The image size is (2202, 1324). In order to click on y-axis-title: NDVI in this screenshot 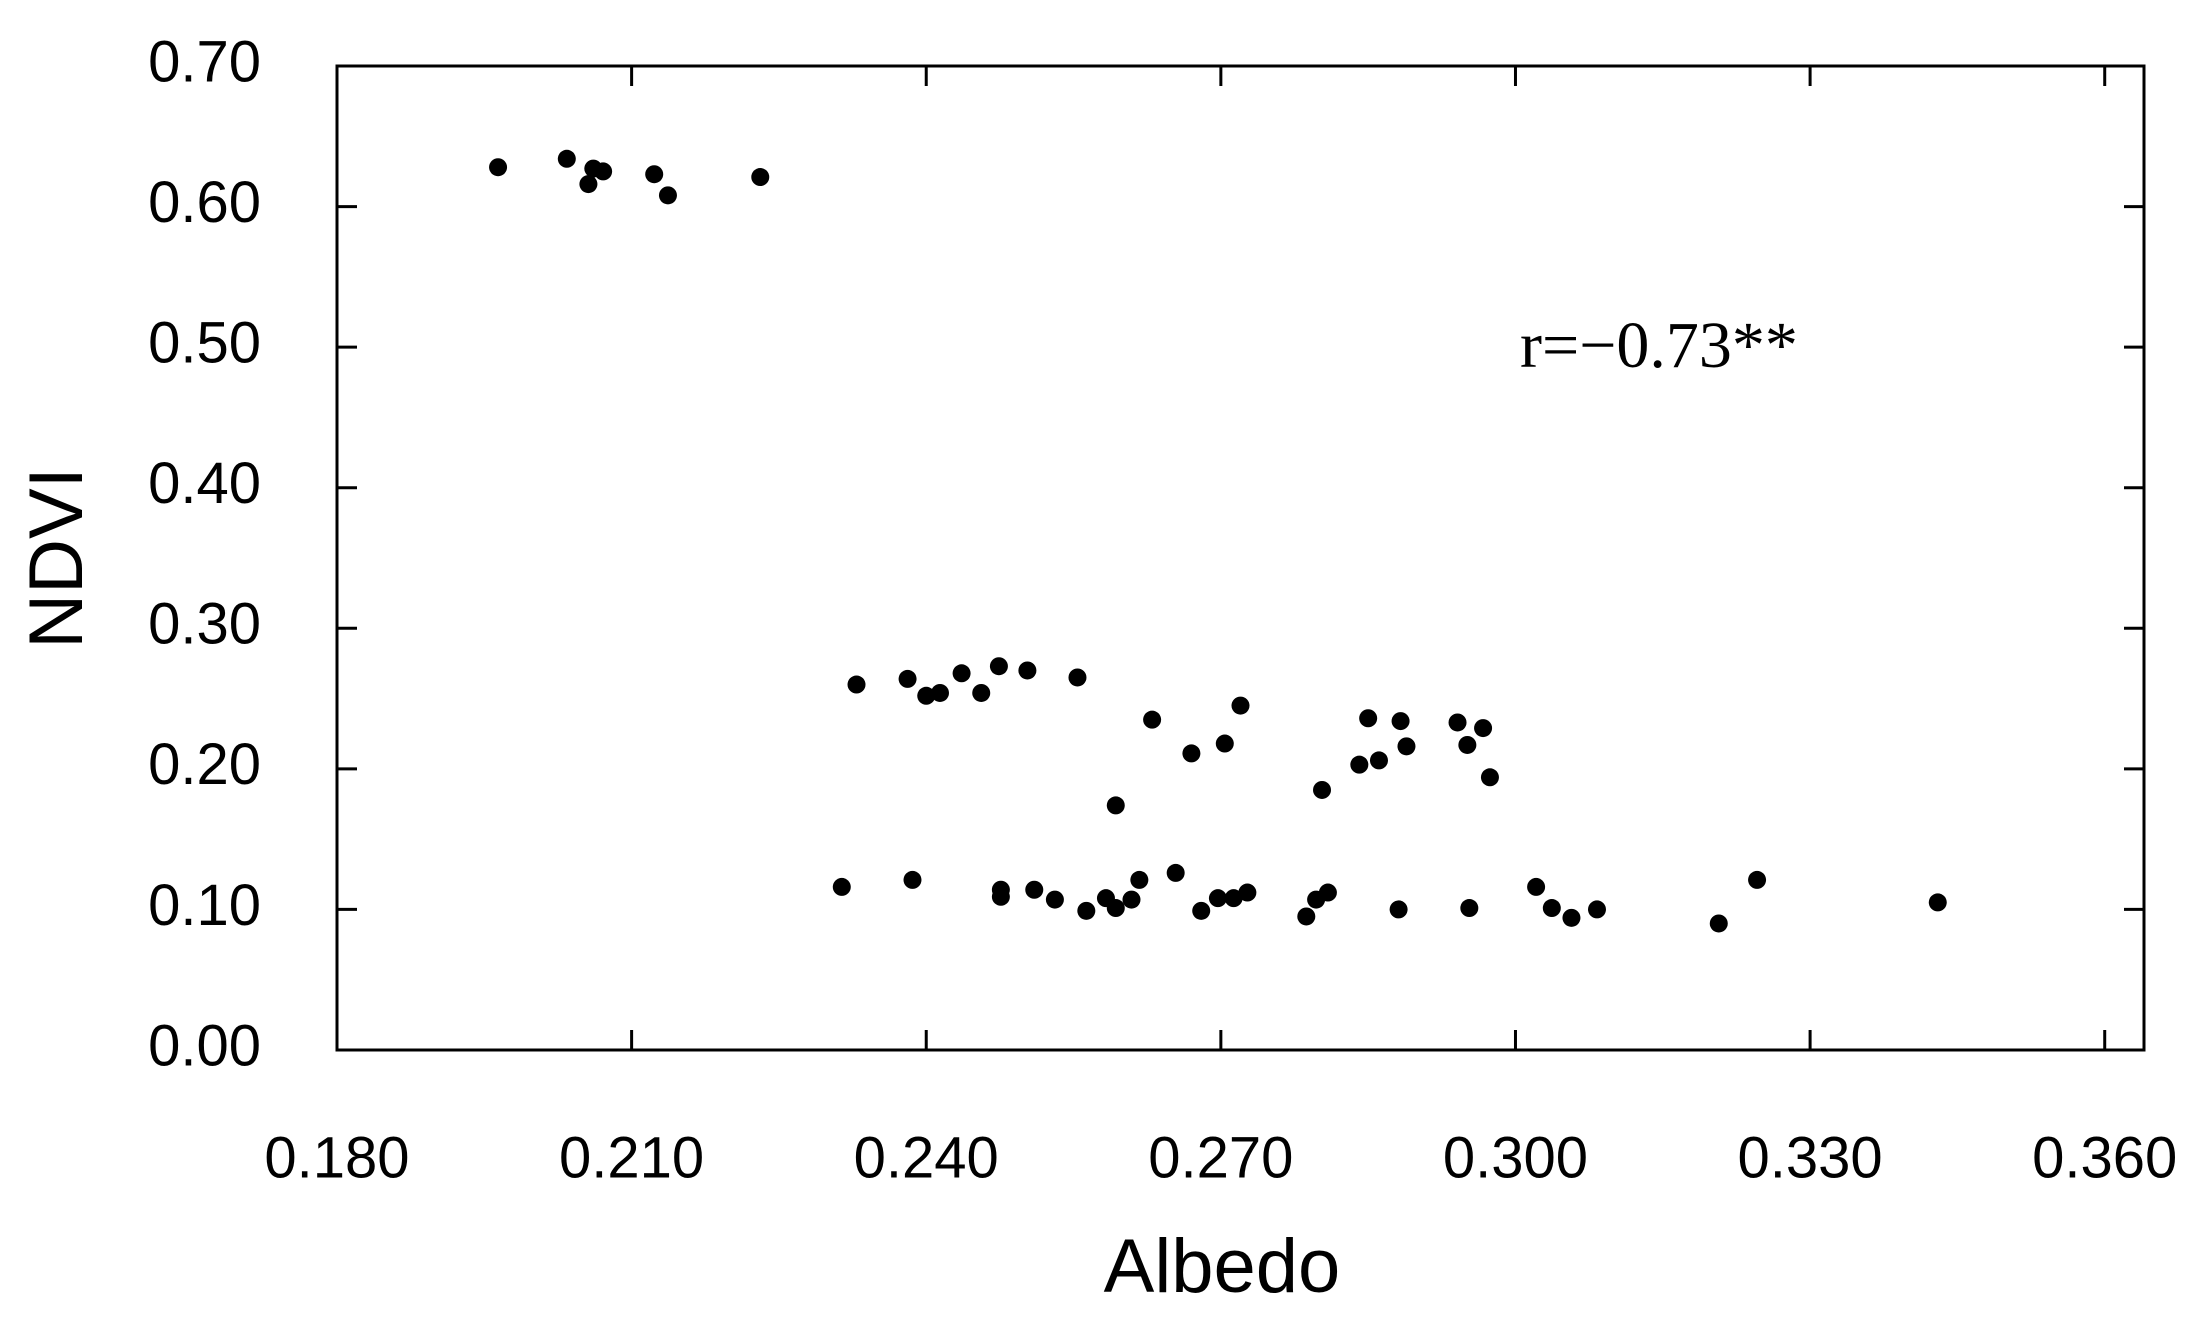, I will do `click(56, 558)`.